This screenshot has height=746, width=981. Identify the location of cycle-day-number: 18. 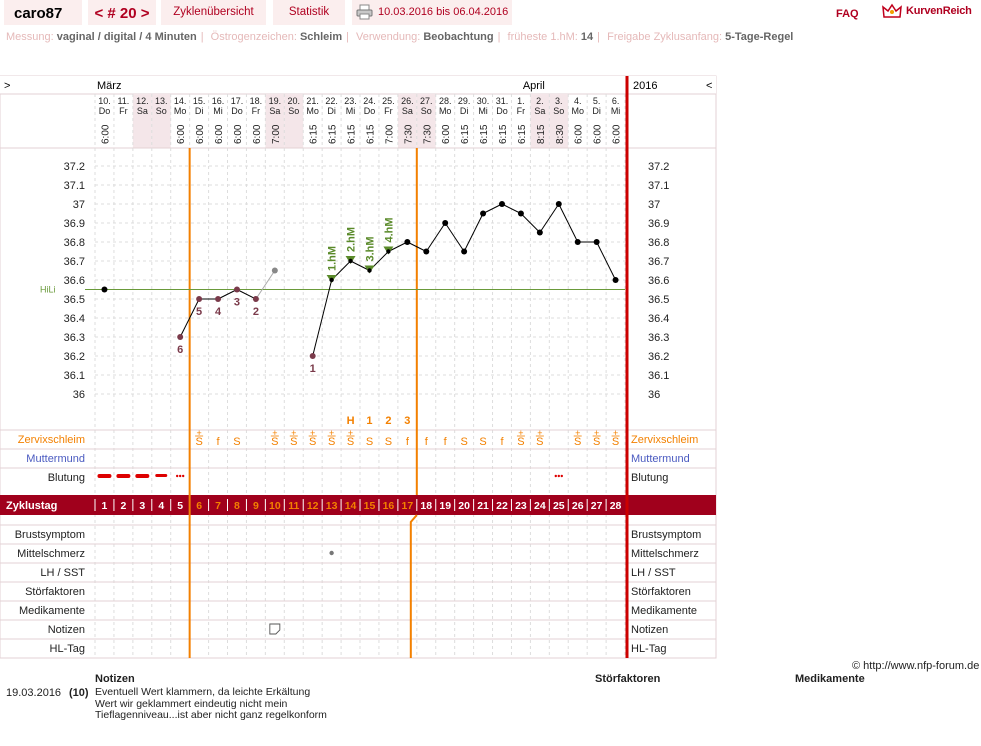
(426, 506).